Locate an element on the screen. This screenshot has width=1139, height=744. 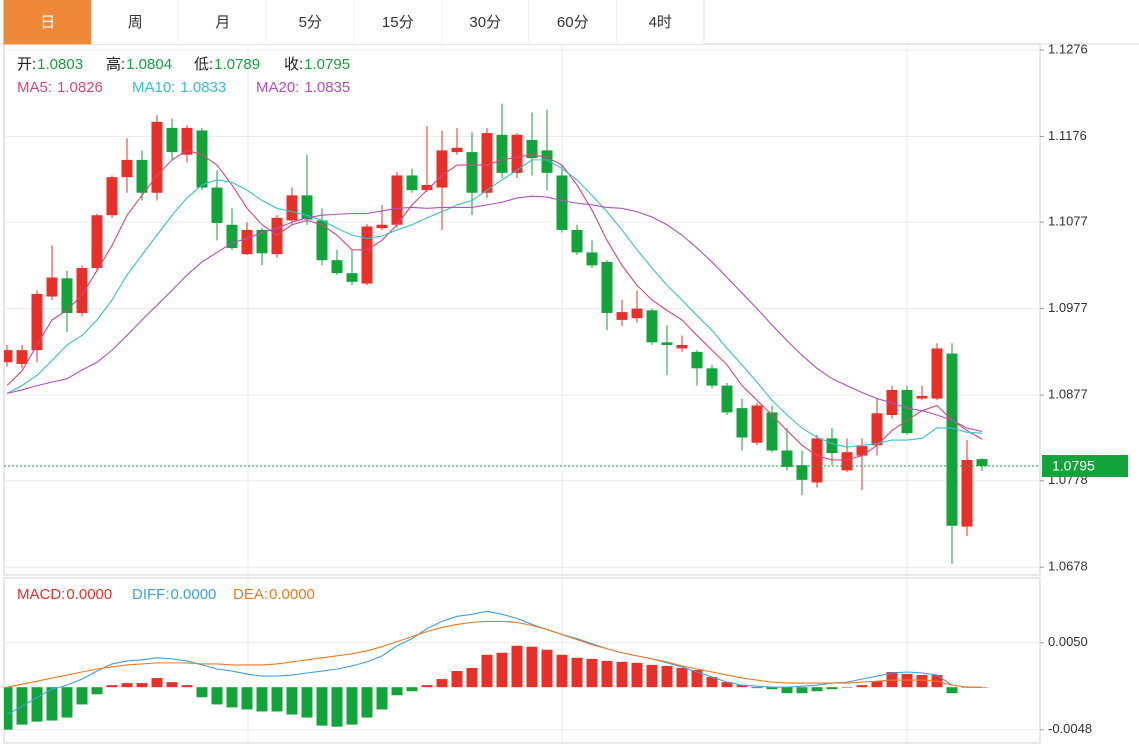
y-tick-label: 1.0678 is located at coordinates (1068, 566).